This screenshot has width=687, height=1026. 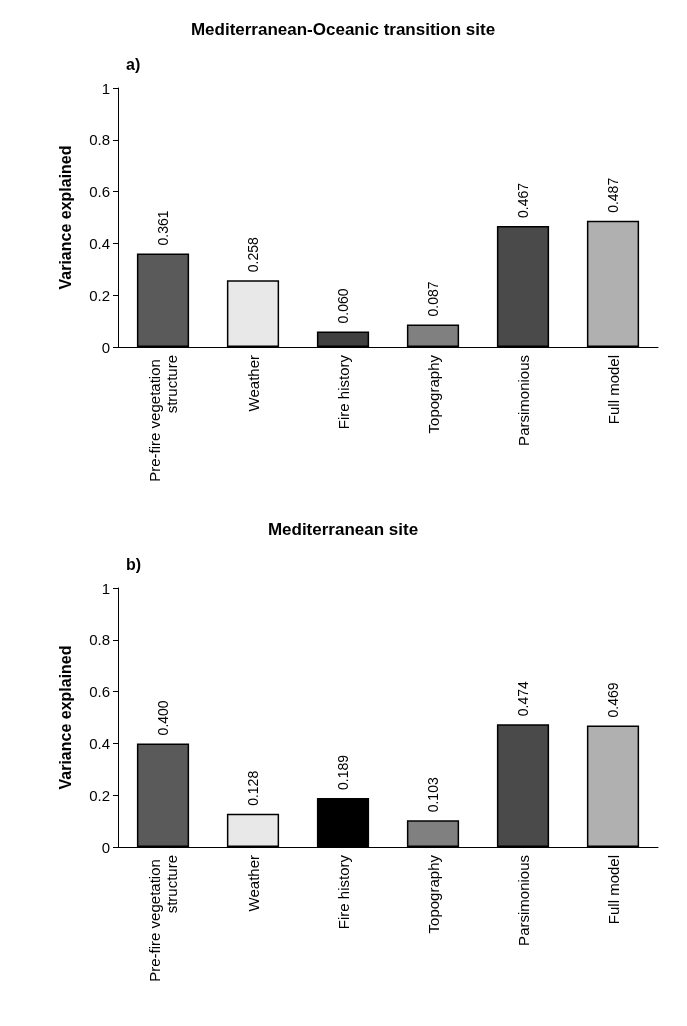 What do you see at coordinates (343, 29) in the screenshot?
I see `chart-title: Mediterranean-Oceanic transition site` at bounding box center [343, 29].